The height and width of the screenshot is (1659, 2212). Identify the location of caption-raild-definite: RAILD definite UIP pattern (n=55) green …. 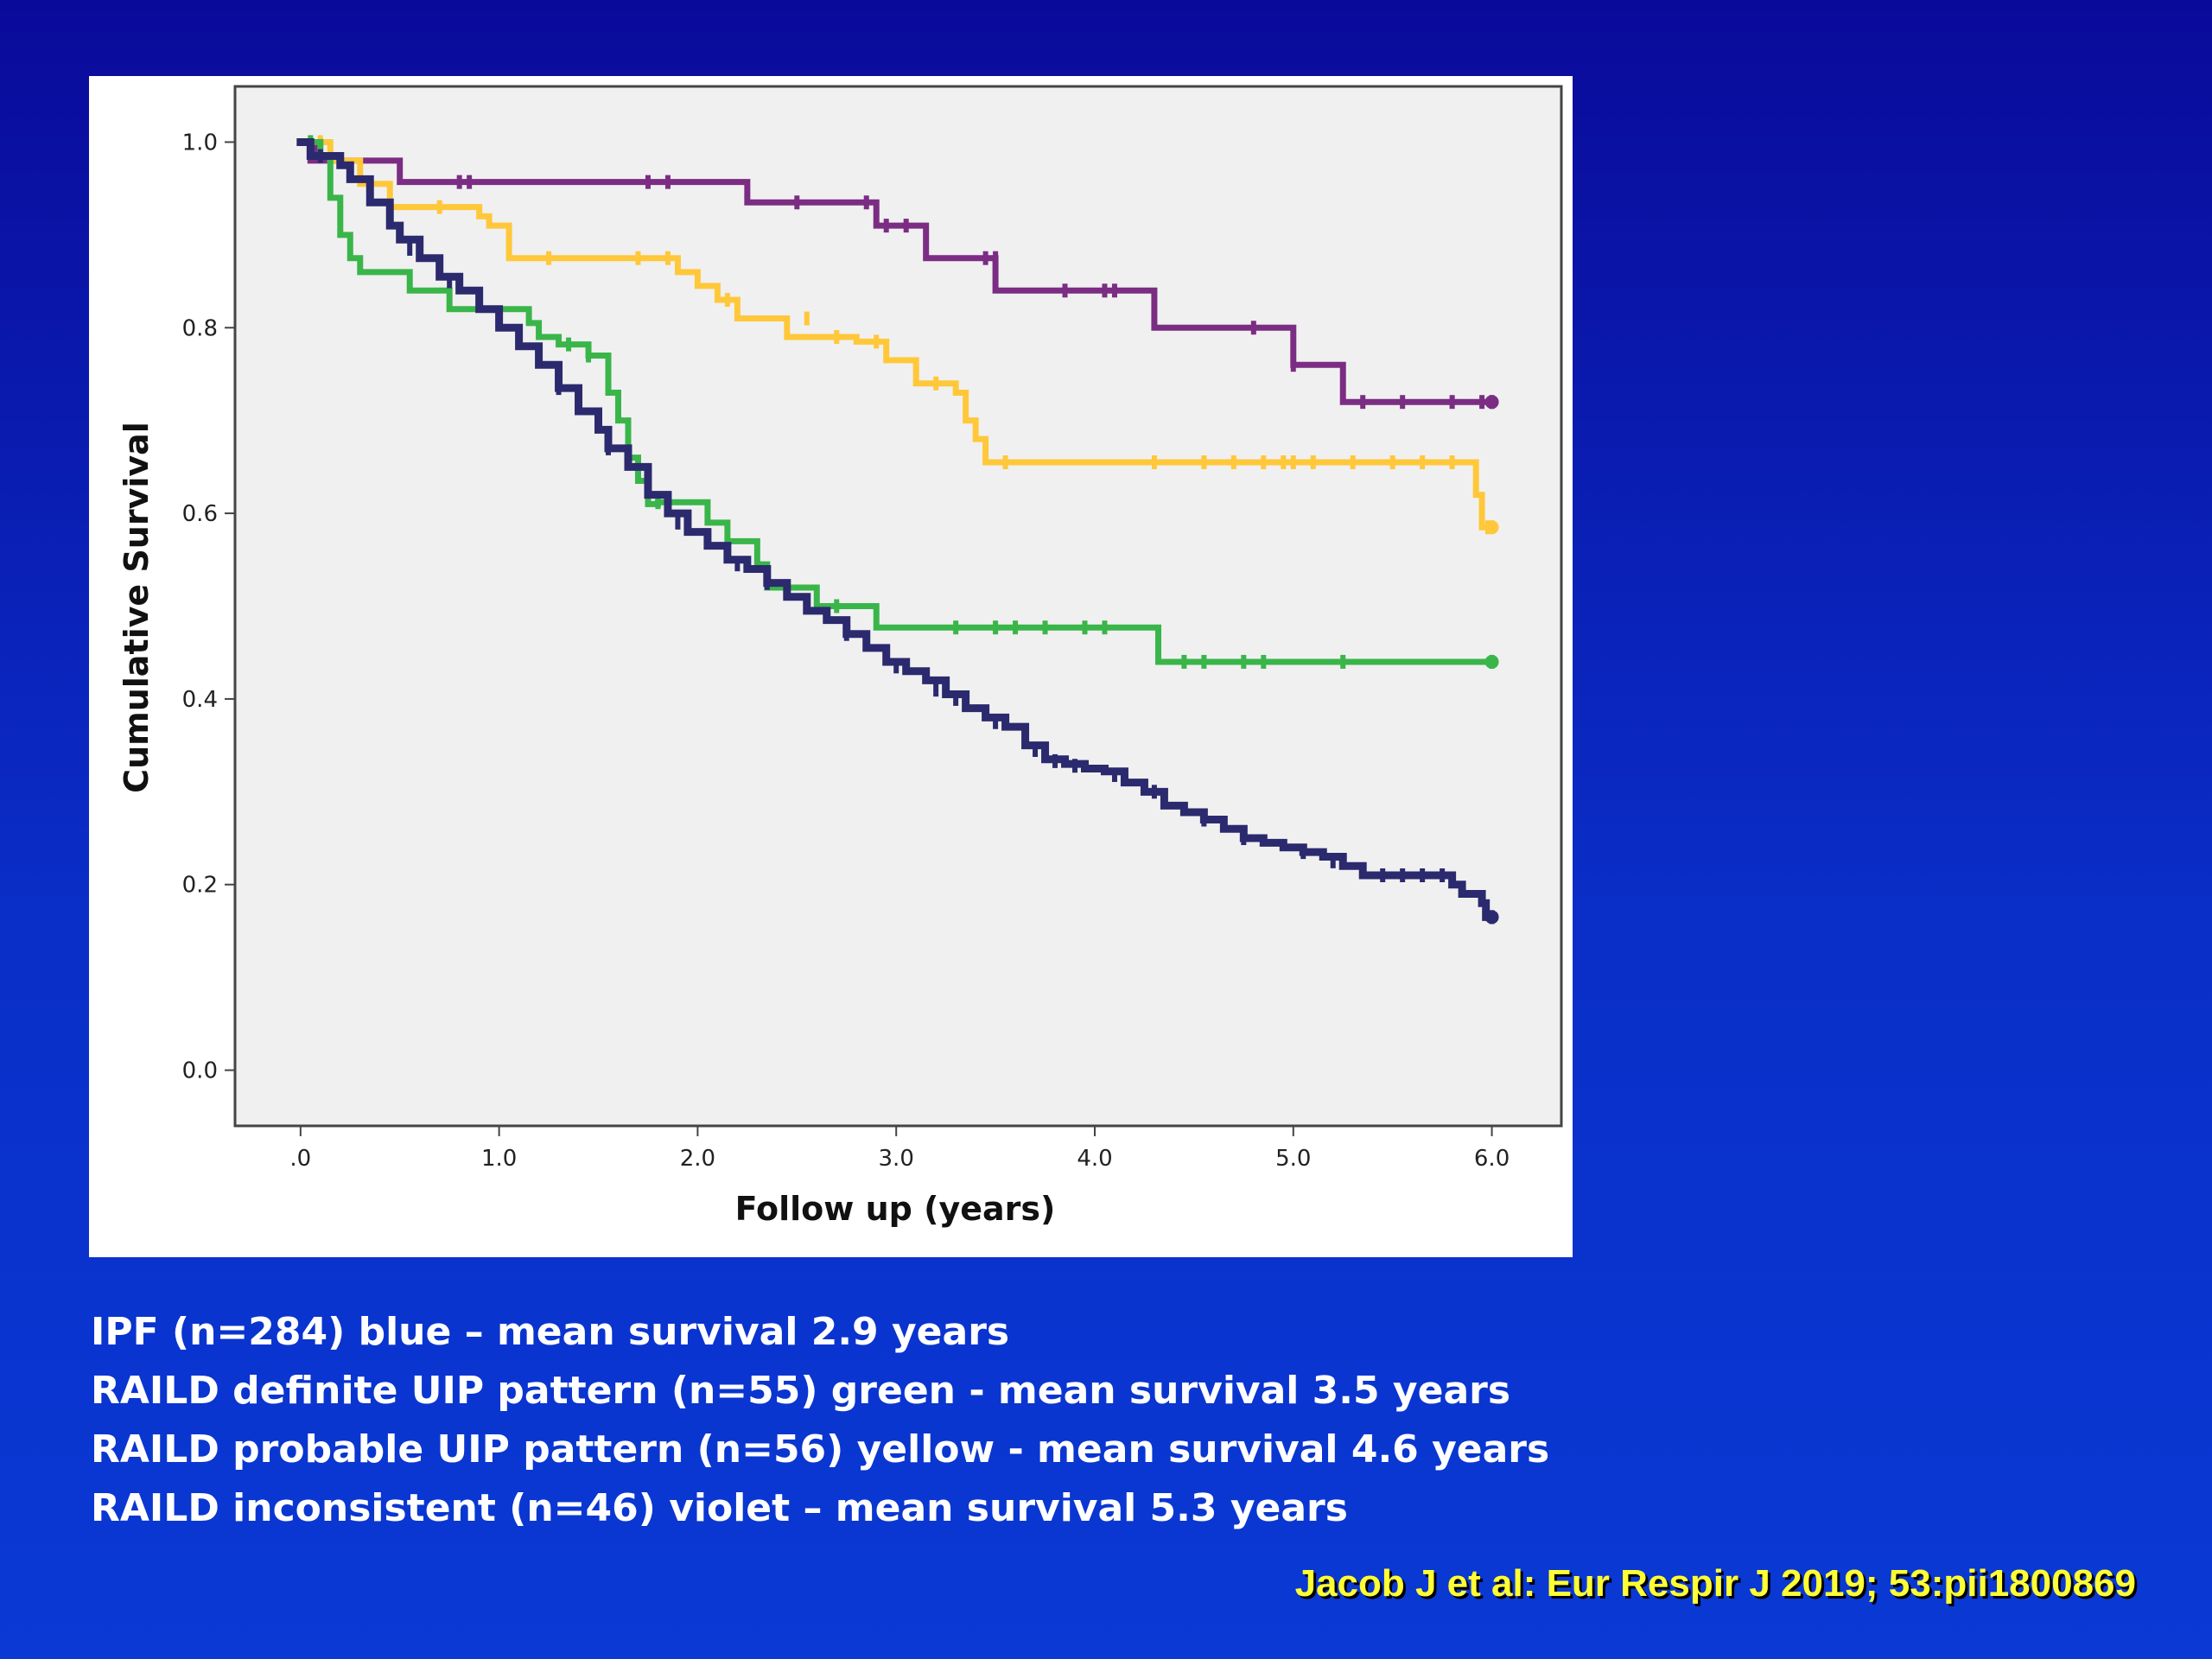
(801, 1391).